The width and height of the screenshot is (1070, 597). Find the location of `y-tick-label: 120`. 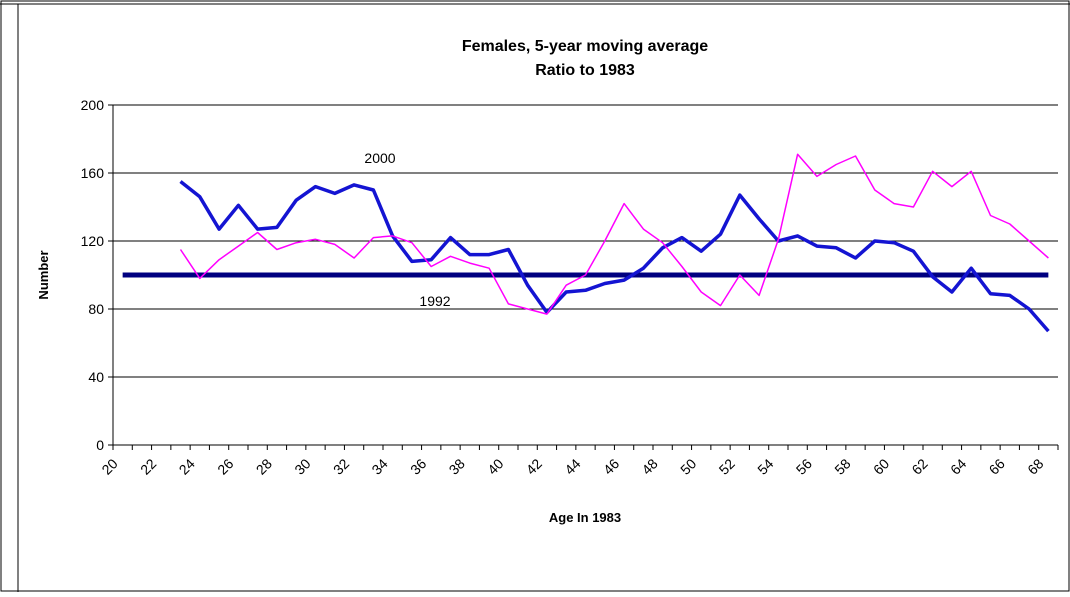

y-tick-label: 120 is located at coordinates (93, 241).